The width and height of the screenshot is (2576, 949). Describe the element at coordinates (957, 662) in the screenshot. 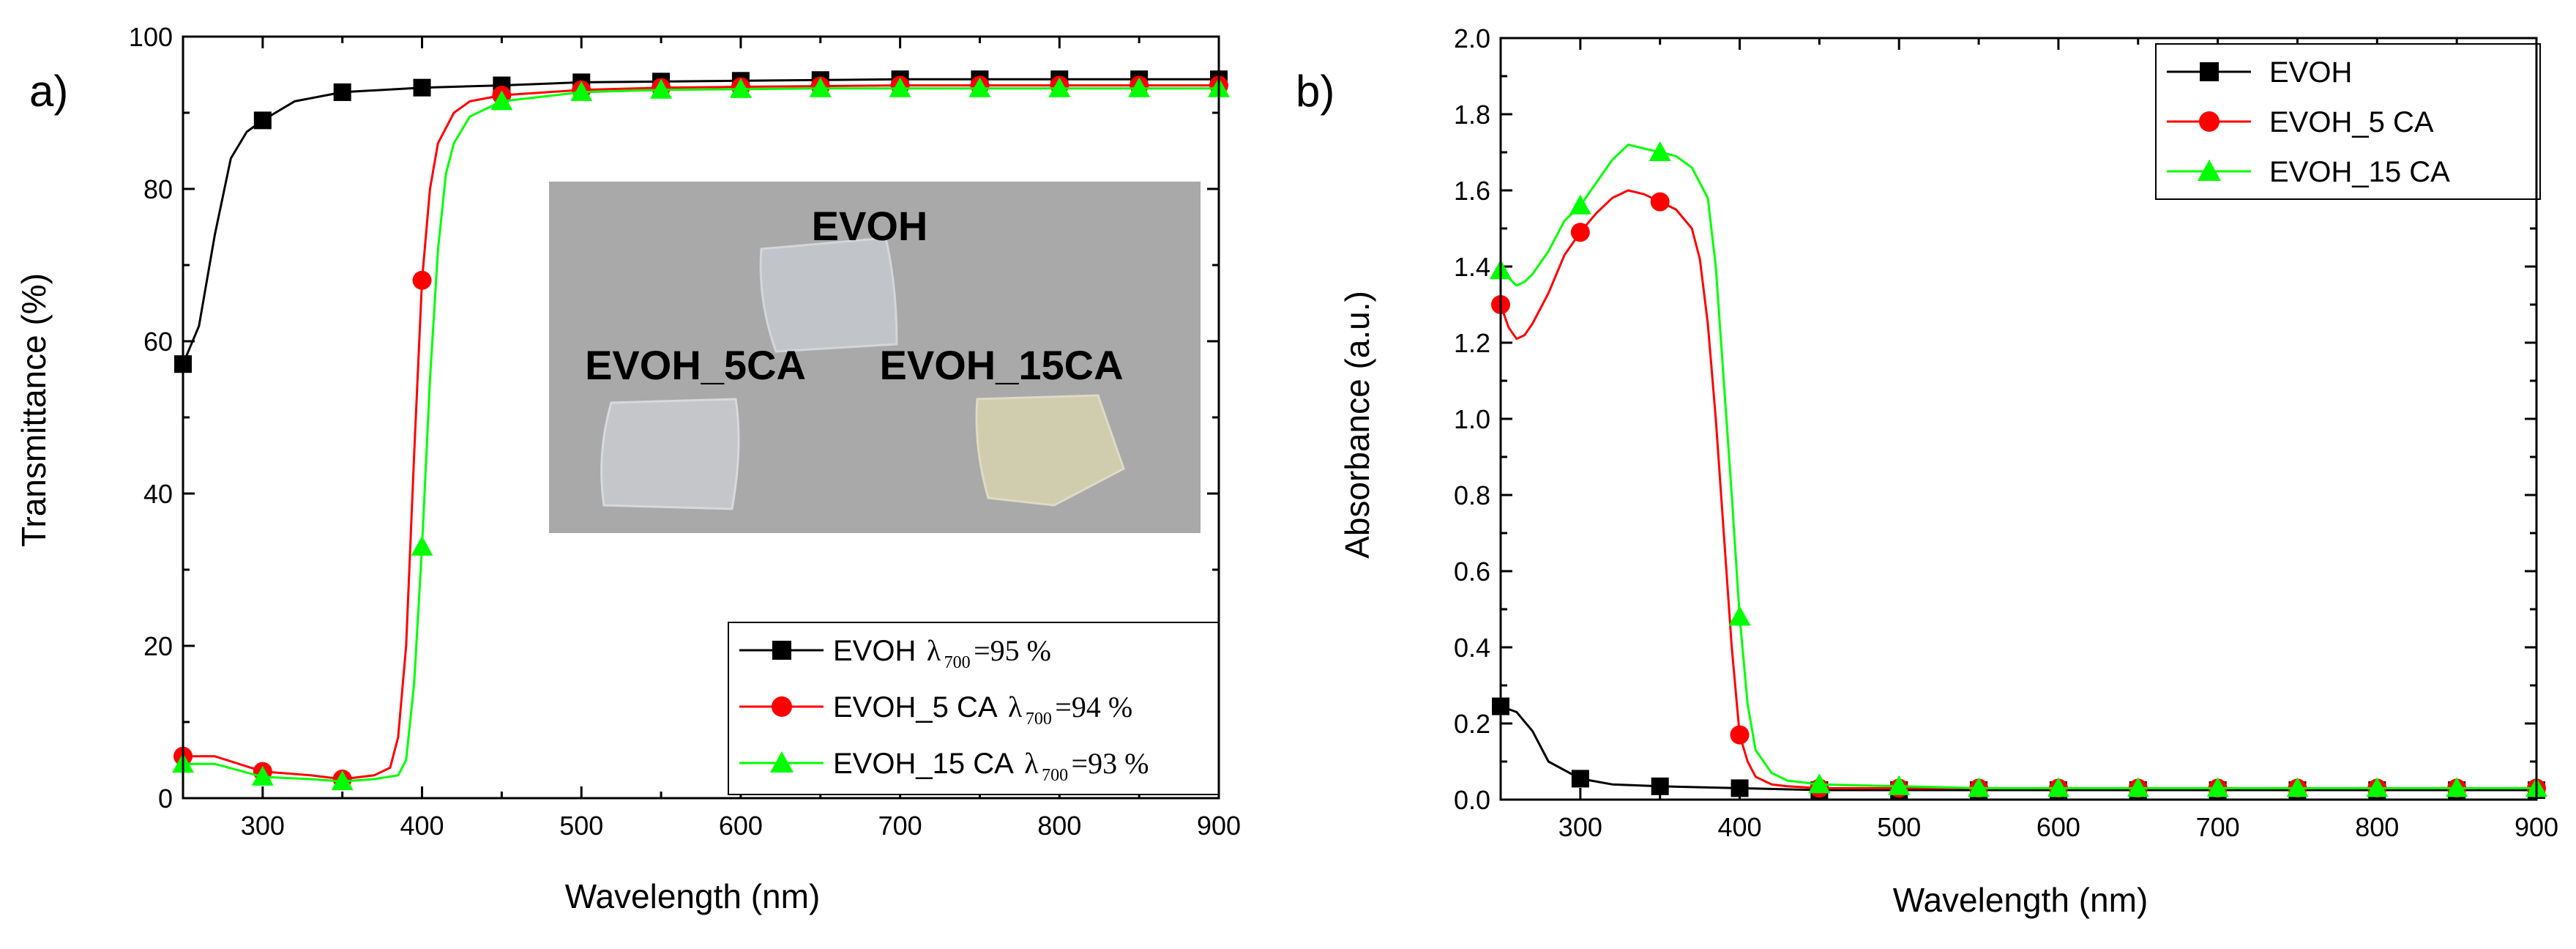

I see `legend-a-sub-evoh: 700` at that location.